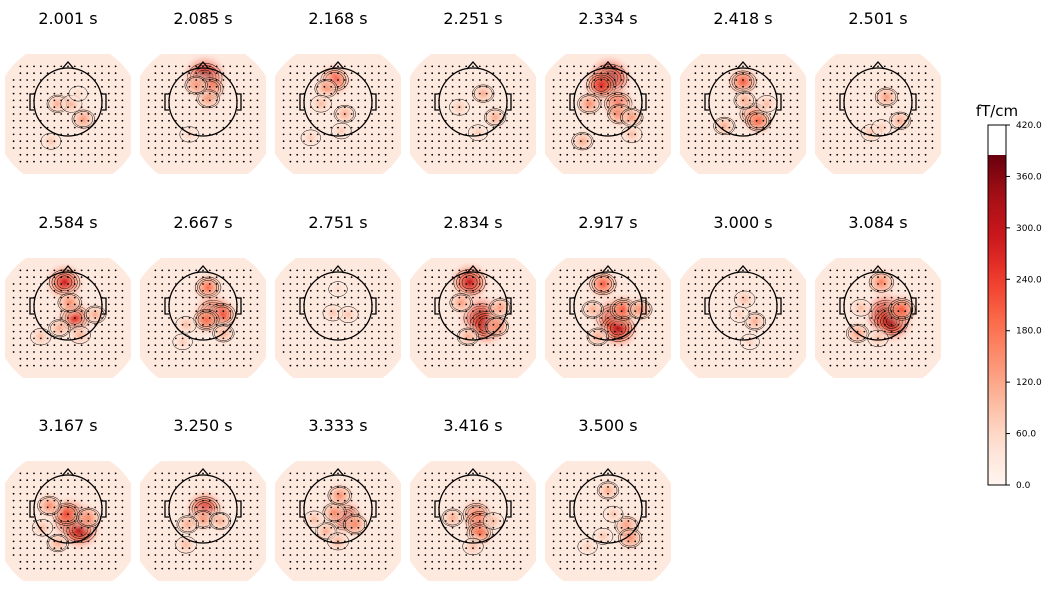  Describe the element at coordinates (743, 102) in the screenshot. I see `head-outline` at that location.